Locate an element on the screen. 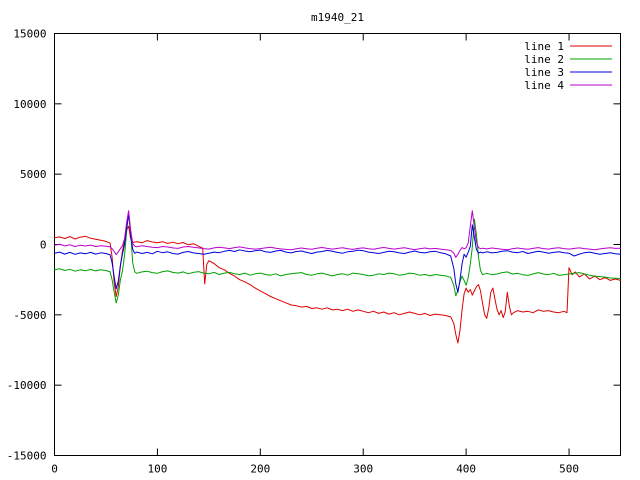  y-tick-label: 15000 is located at coordinates (29, 34).